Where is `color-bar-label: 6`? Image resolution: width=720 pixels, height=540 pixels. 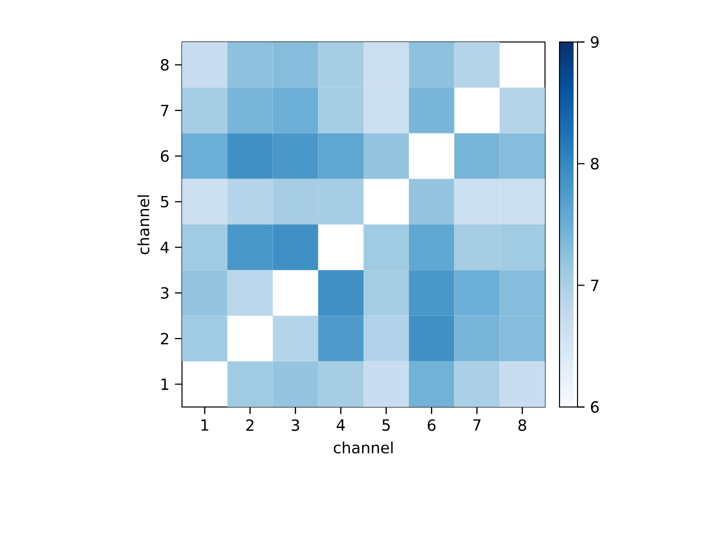
color-bar-label: 6 is located at coordinates (594, 407).